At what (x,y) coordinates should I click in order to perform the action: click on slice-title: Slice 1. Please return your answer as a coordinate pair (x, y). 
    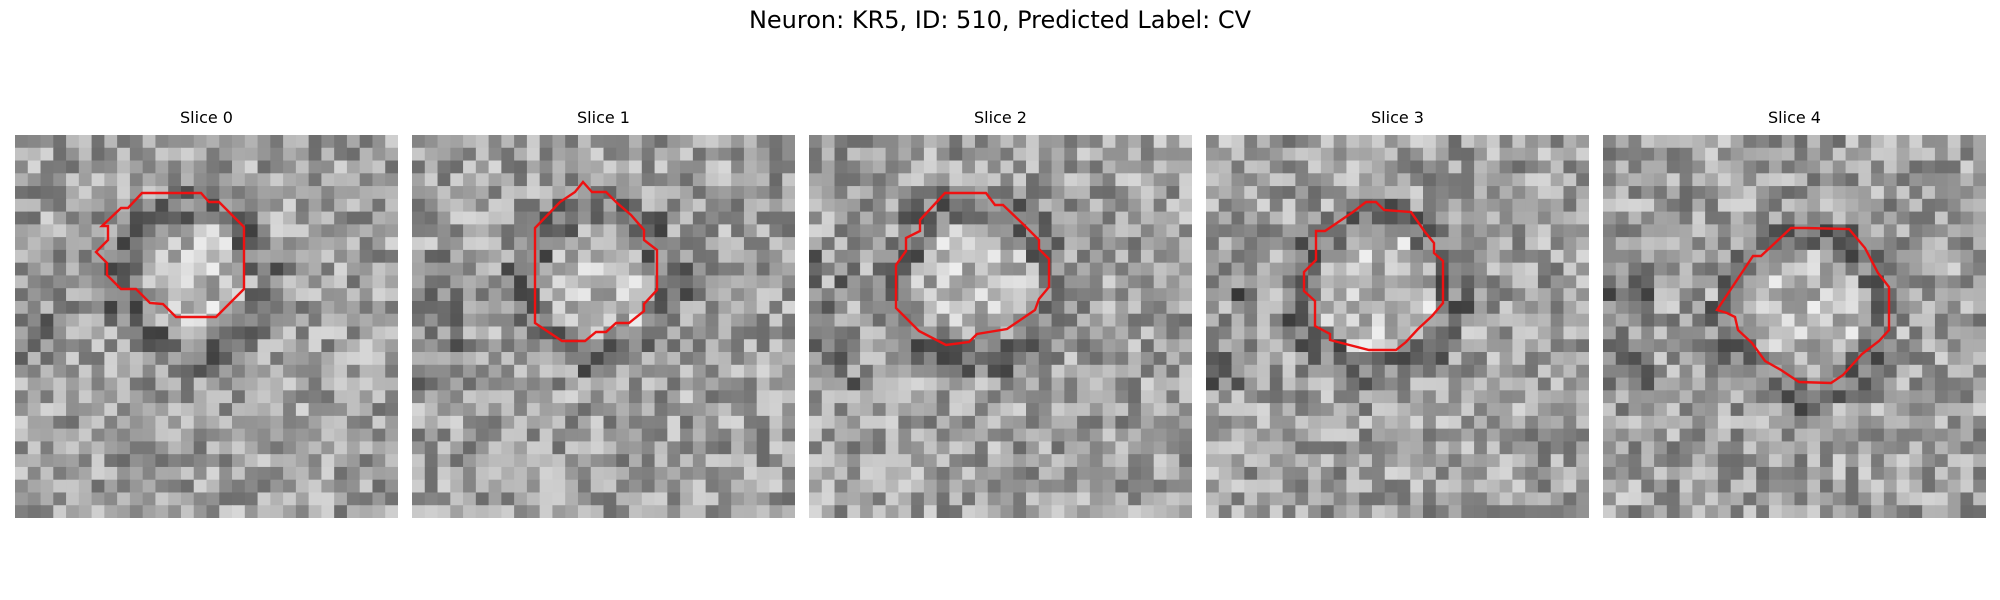
    Looking at the image, I should click on (603, 117).